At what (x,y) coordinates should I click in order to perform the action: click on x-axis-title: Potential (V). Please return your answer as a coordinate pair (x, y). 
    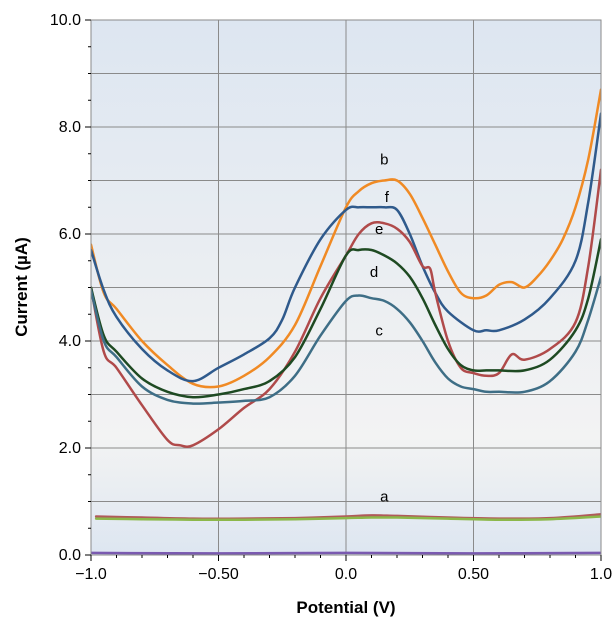
    Looking at the image, I should click on (345, 607).